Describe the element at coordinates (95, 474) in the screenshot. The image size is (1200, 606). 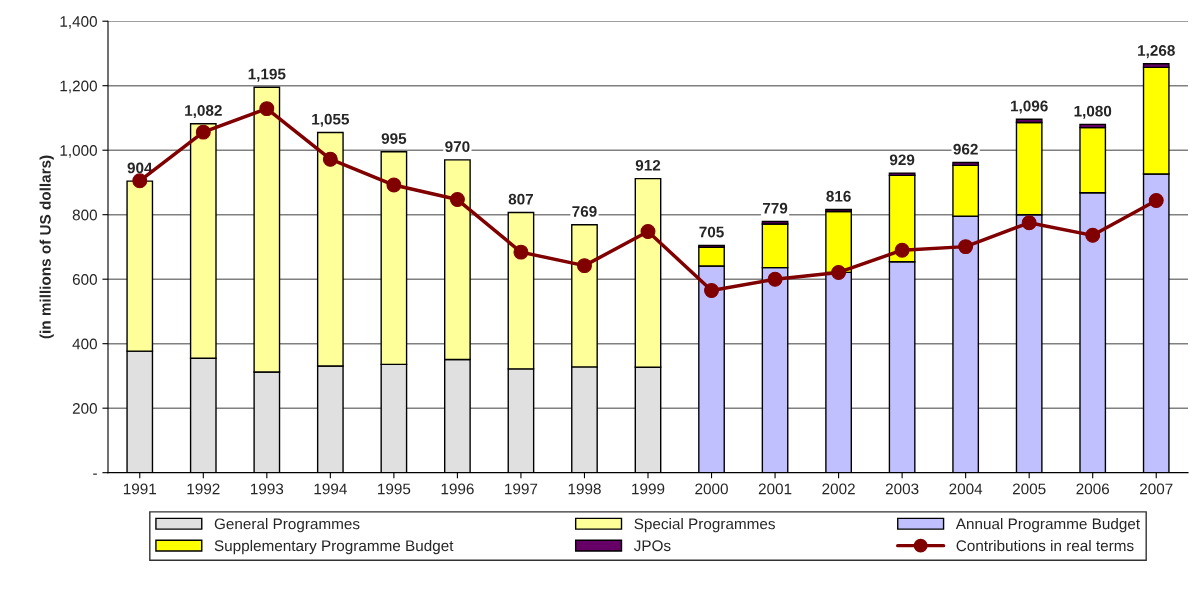
I see `y-tick-label: -` at that location.